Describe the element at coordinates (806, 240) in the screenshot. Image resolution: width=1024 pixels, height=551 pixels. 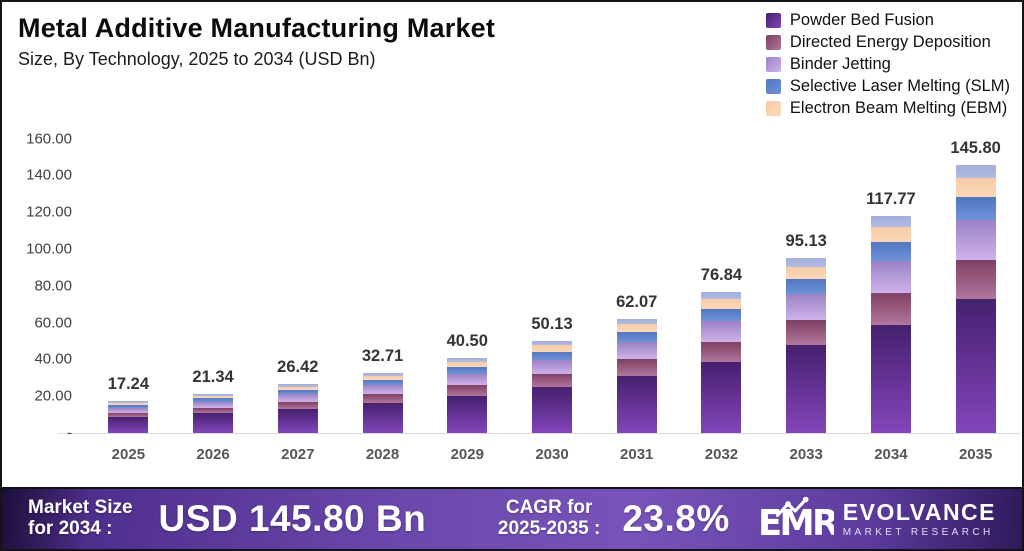
I see `bar-value-label: 95.13` at that location.